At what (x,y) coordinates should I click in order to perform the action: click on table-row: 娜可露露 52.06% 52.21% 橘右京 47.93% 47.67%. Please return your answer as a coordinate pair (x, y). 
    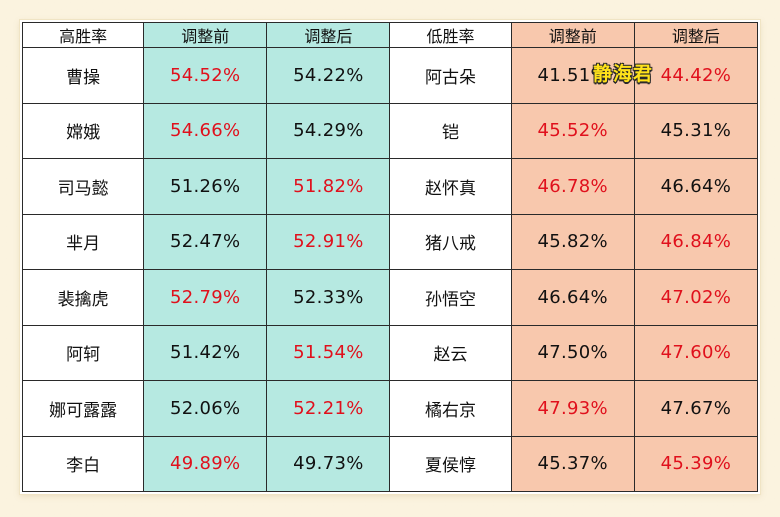
    Looking at the image, I should click on (390, 408).